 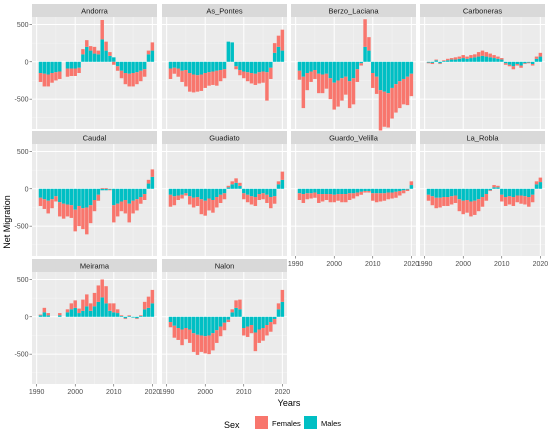 What do you see at coordinates (27, 62) in the screenshot?
I see `y-tick-label: 0` at bounding box center [27, 62].